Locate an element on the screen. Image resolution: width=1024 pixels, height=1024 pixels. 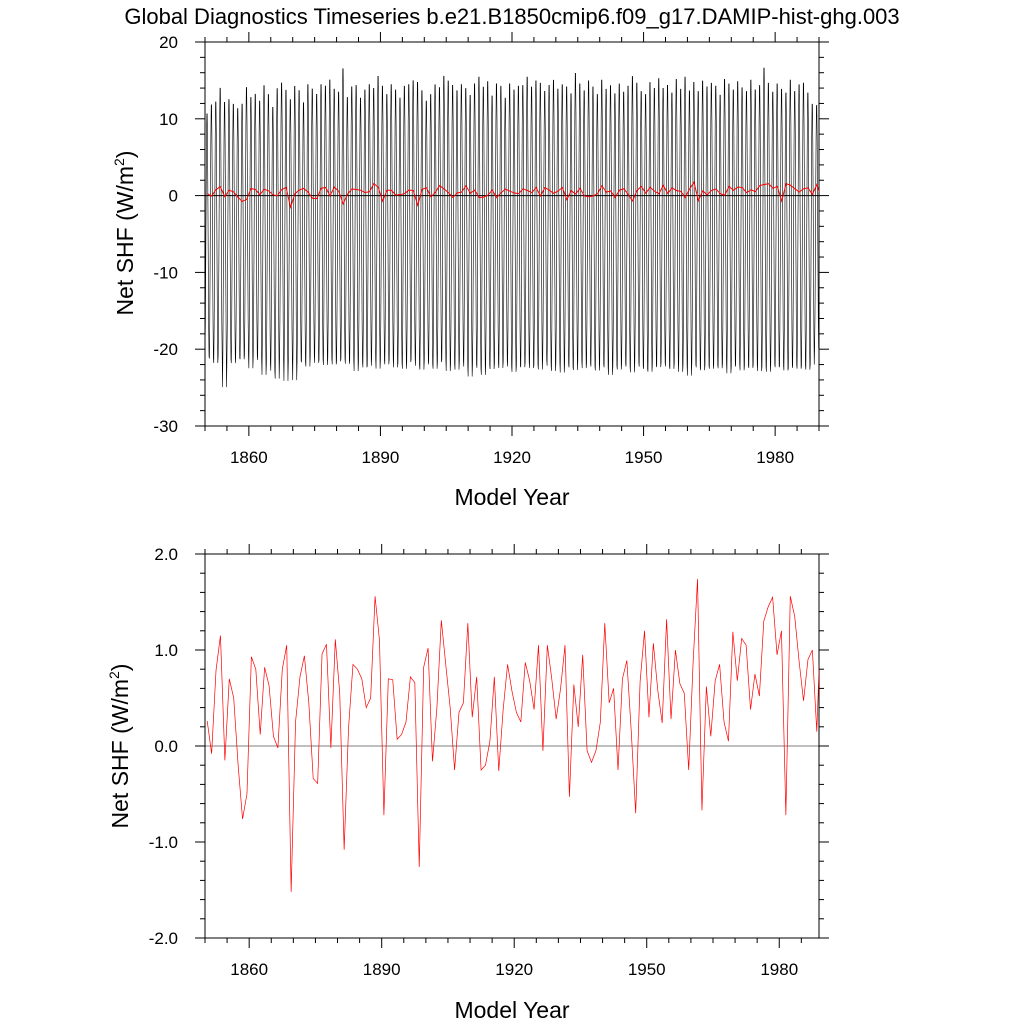
top-y-tick-label: 10 is located at coordinates (168, 119).